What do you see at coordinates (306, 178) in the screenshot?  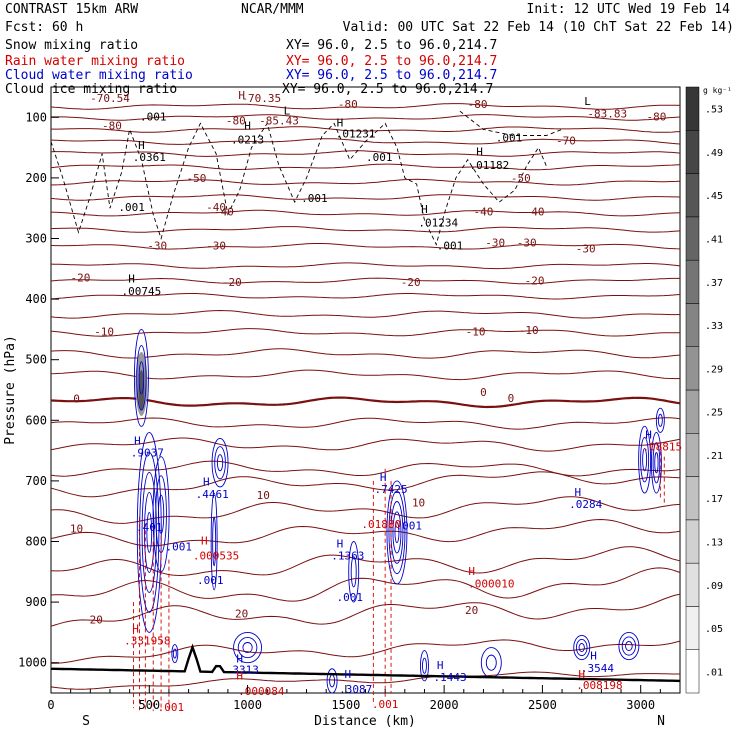 I see `cloud-ice-contours` at bounding box center [306, 178].